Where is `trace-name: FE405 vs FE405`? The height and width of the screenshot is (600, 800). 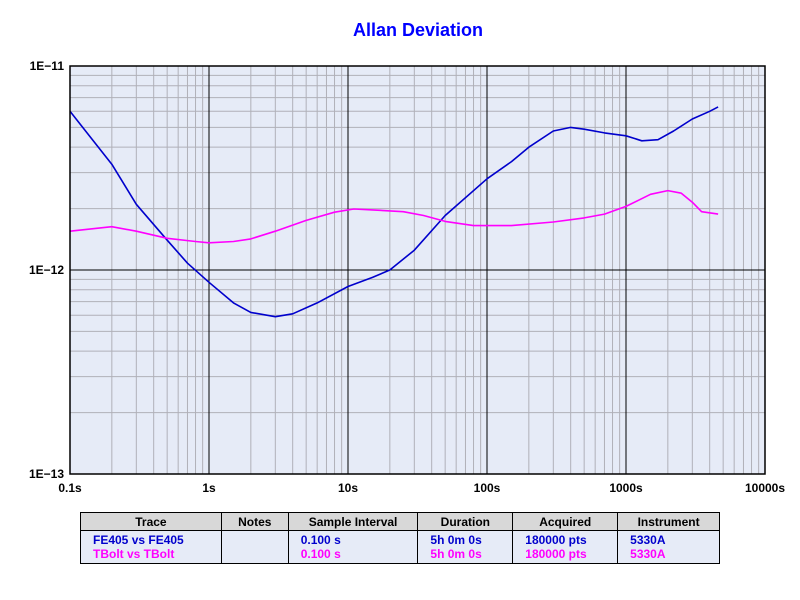
trace-name: FE405 vs FE405 is located at coordinates (151, 538).